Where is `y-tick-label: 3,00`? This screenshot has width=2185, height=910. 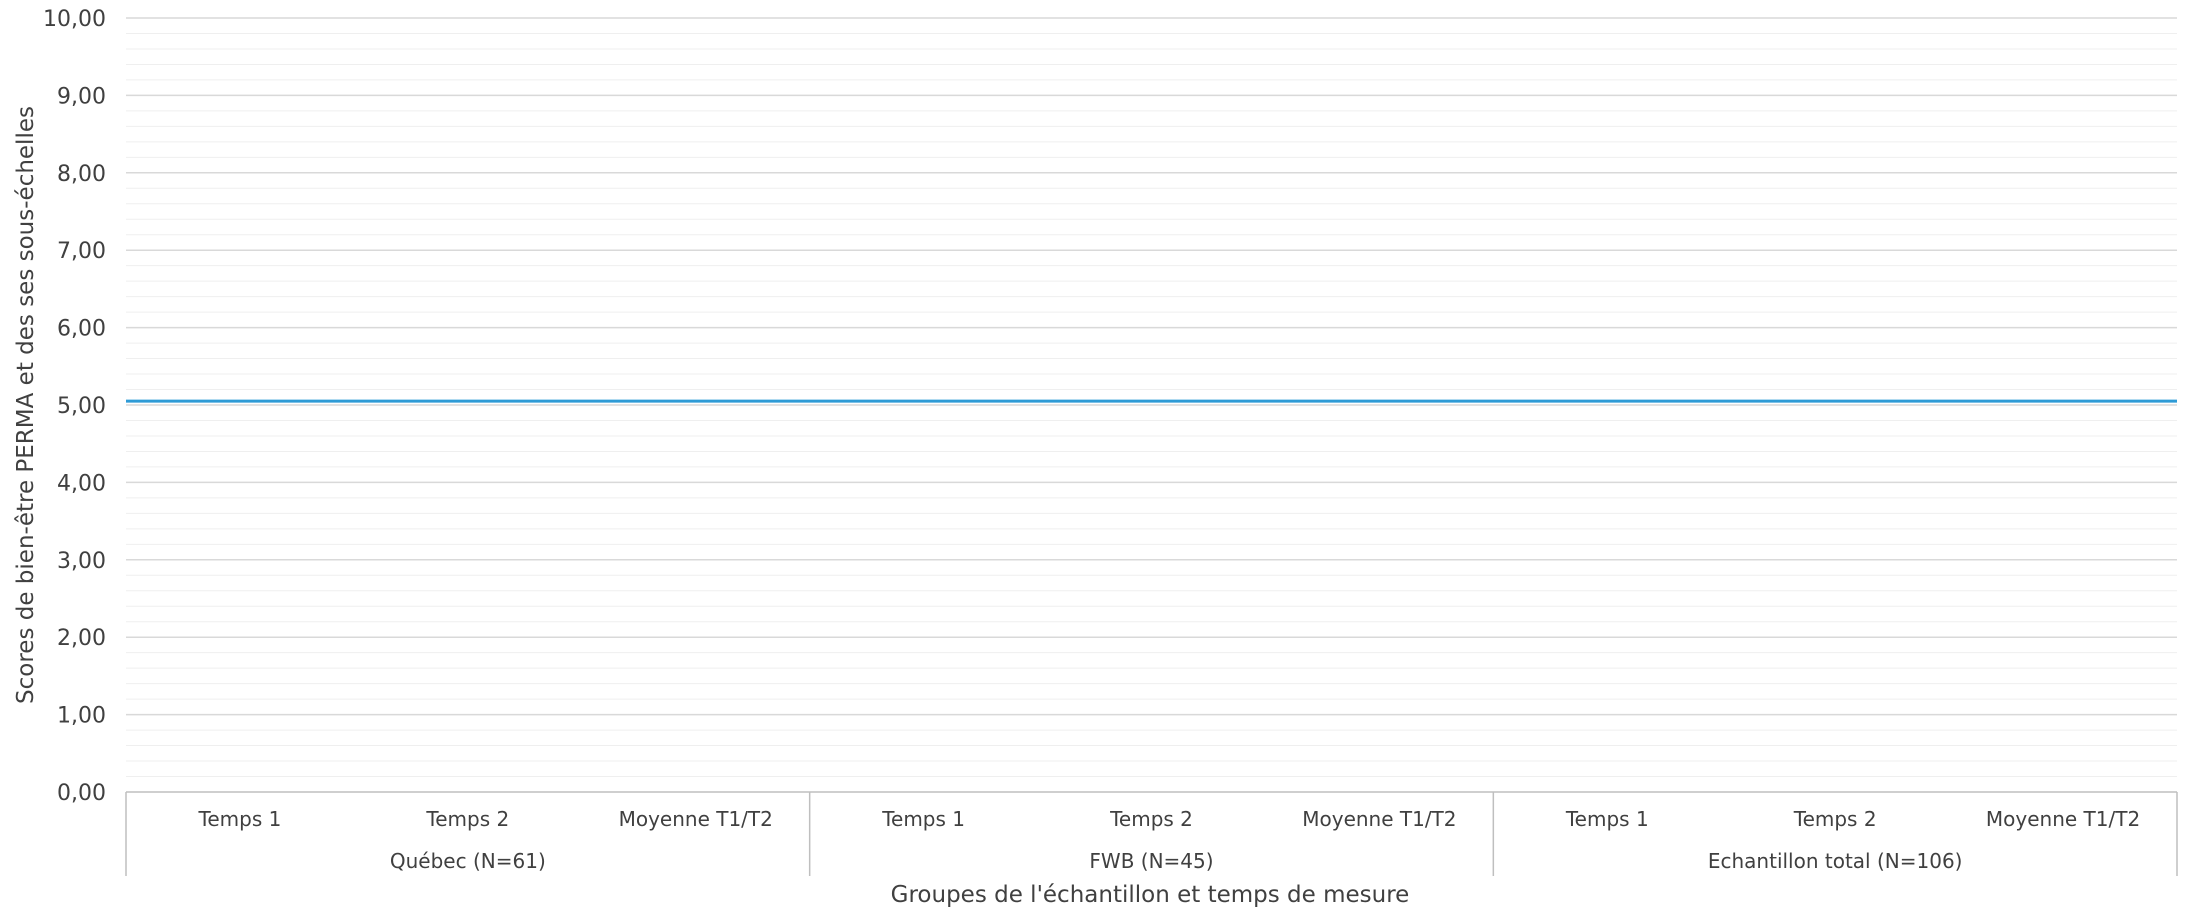
y-tick-label: 3,00 is located at coordinates (81, 561).